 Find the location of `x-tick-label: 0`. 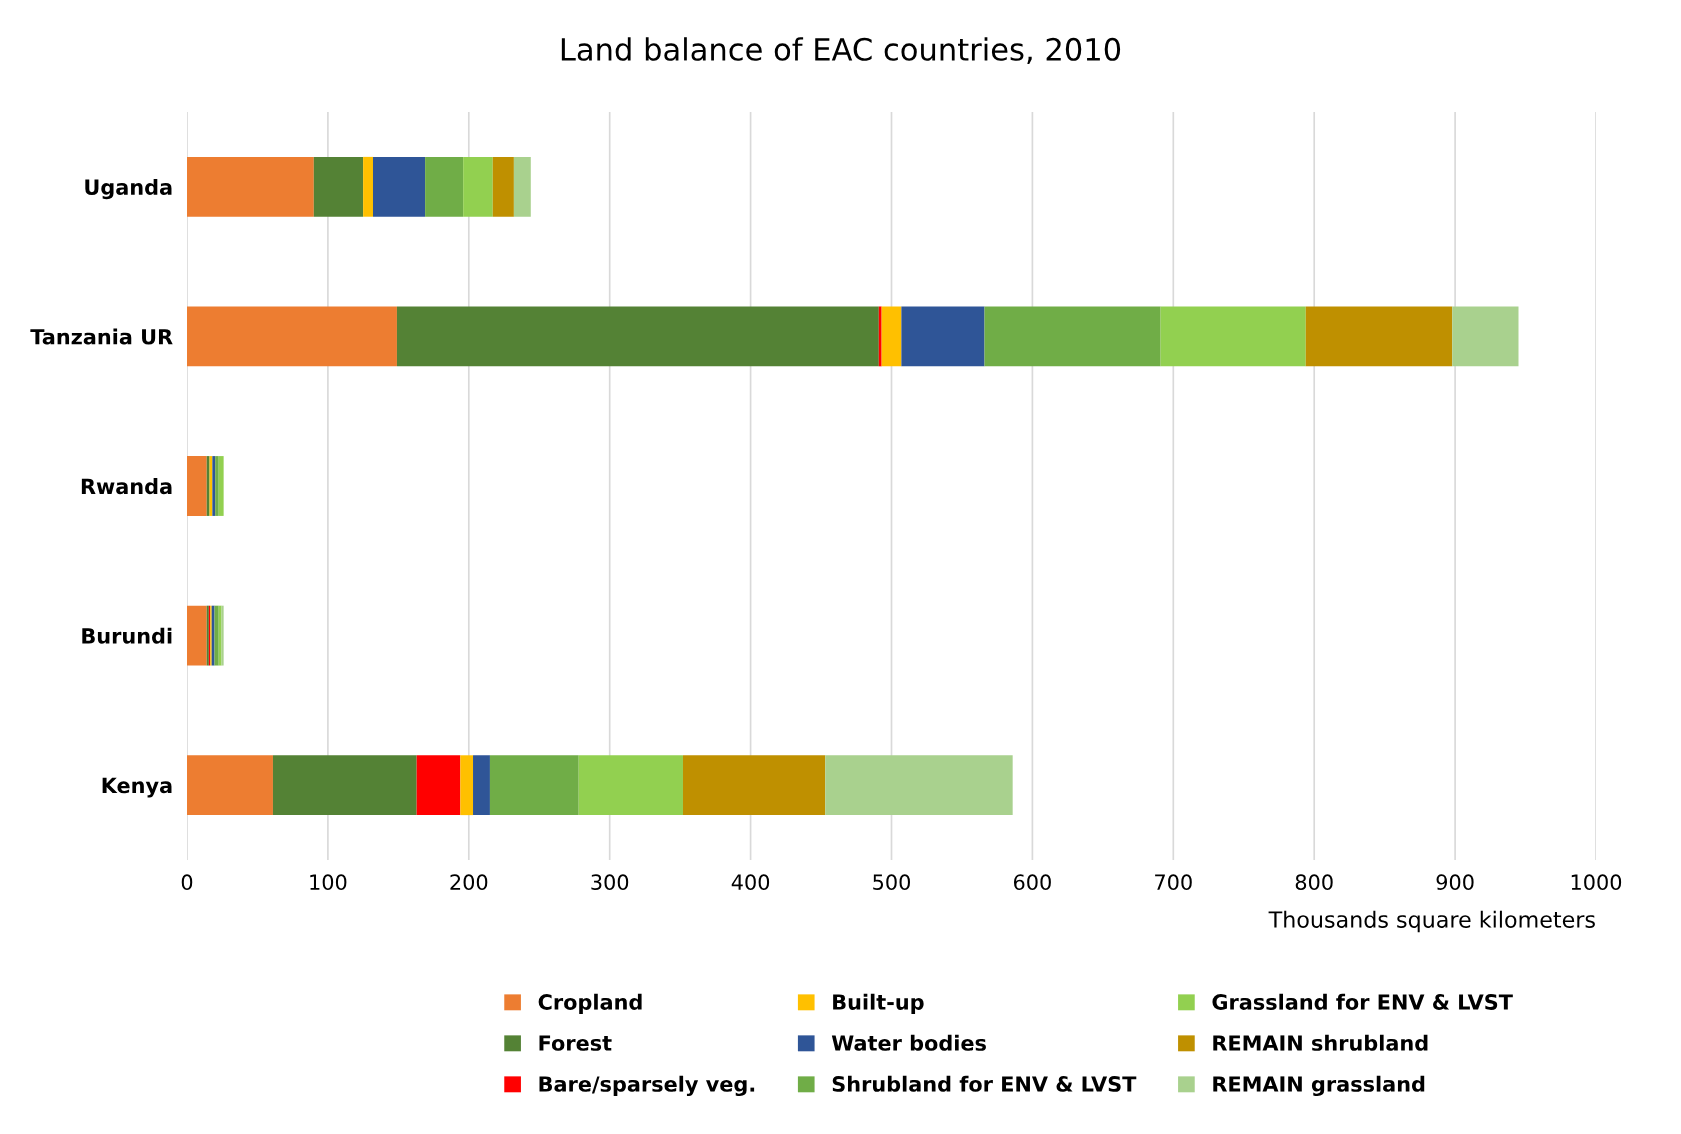

x-tick-label: 0 is located at coordinates (187, 882).